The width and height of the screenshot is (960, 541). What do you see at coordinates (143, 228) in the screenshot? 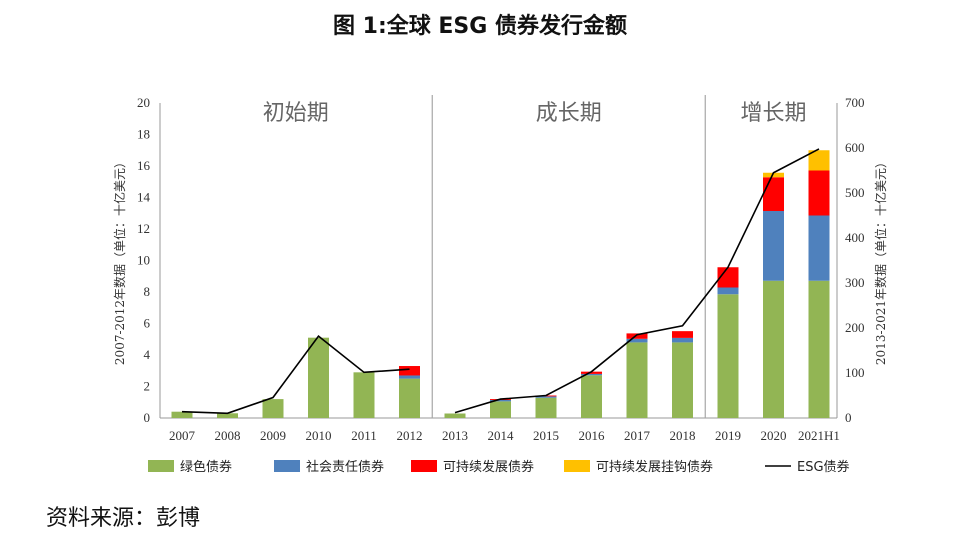
I see `left-tick-label: 12` at bounding box center [143, 228].